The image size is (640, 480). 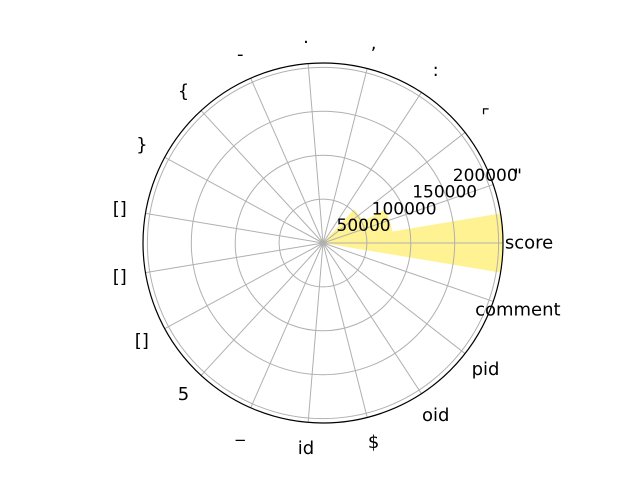 I want to click on radial-tick-label-3: 200000, so click(x=485, y=176).